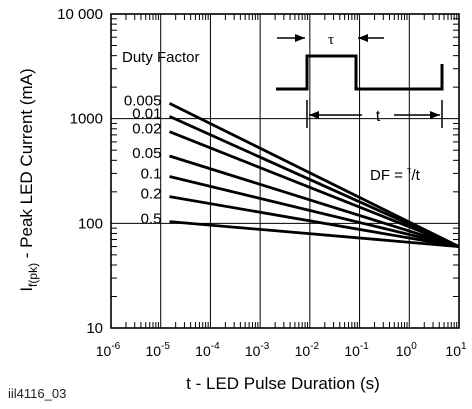 This screenshot has width=472, height=409. Describe the element at coordinates (151, 219) in the screenshot. I see `series-label: 0.5` at that location.